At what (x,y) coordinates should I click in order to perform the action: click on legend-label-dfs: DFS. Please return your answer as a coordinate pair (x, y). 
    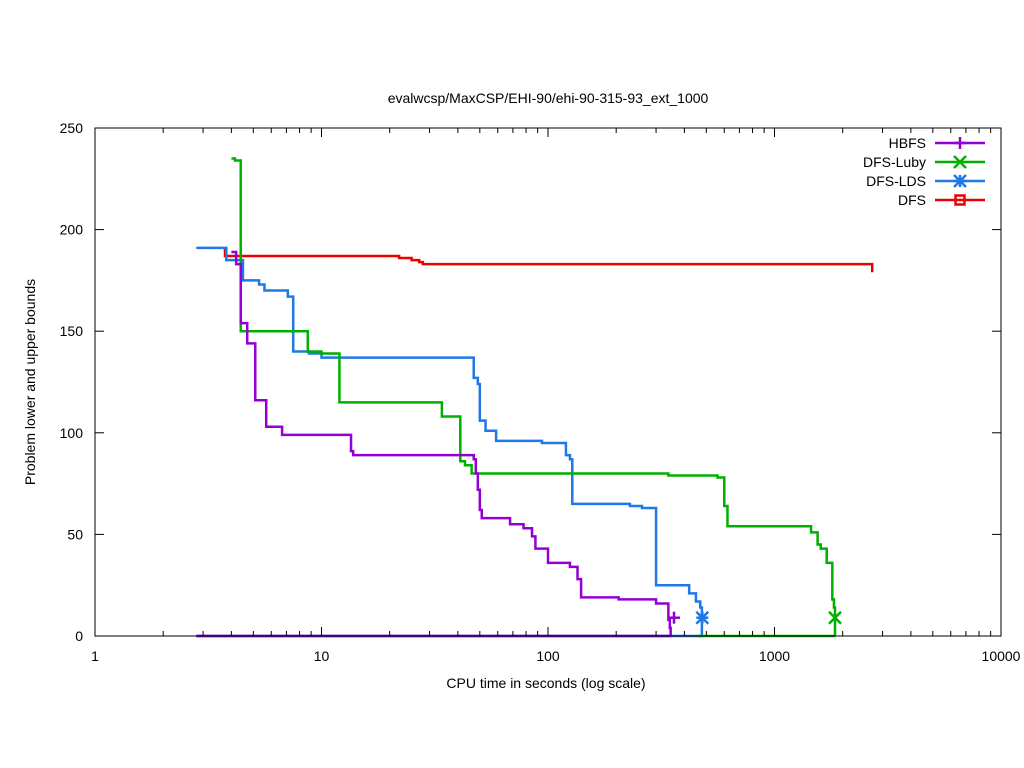
    Looking at the image, I should click on (912, 200).